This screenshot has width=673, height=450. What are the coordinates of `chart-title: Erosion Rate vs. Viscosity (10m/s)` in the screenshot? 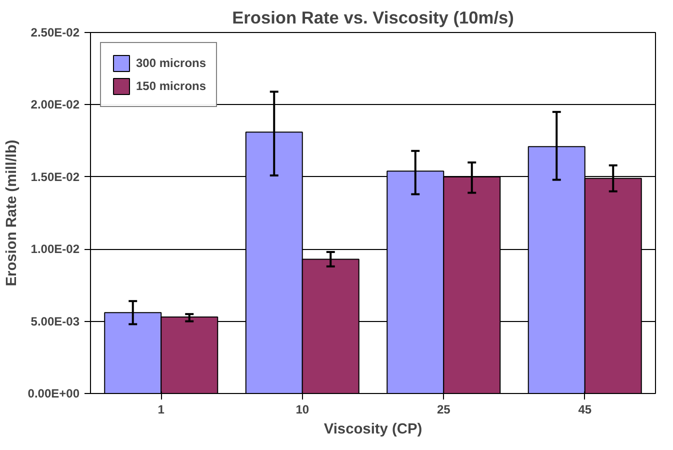 It's located at (373, 18).